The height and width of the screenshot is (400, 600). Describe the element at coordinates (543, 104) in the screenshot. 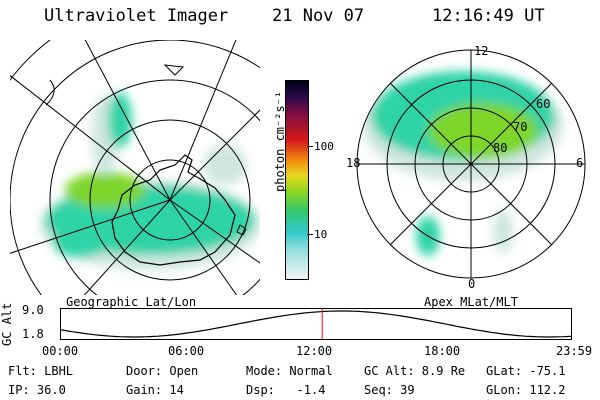

I see `mlat-label-60: 60` at that location.